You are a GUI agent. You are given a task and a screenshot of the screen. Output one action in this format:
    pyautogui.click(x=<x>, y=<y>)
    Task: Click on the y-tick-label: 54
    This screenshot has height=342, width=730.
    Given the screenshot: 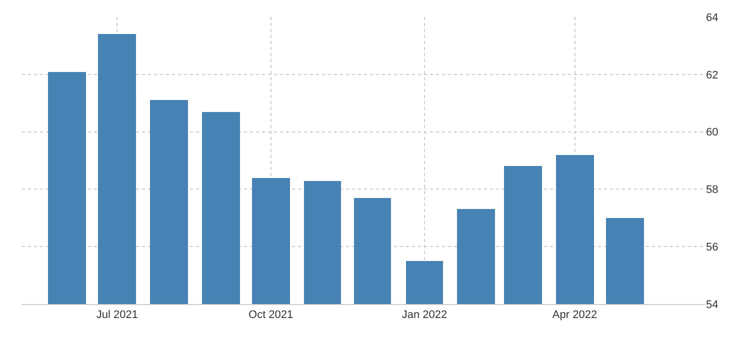 What is the action you would take?
    pyautogui.click(x=712, y=304)
    